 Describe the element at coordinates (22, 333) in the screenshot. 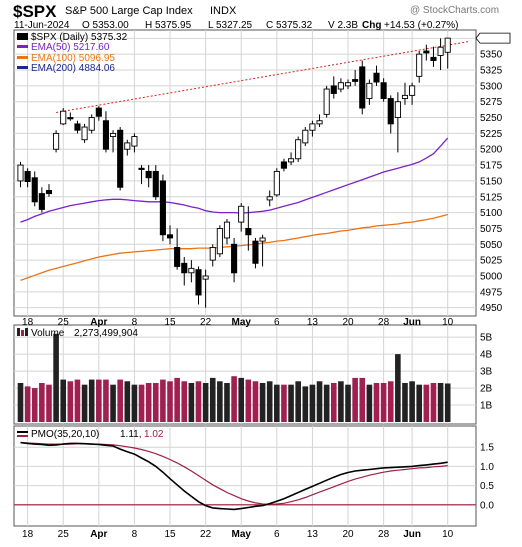

I see `volume-legend-swatch-down` at that location.